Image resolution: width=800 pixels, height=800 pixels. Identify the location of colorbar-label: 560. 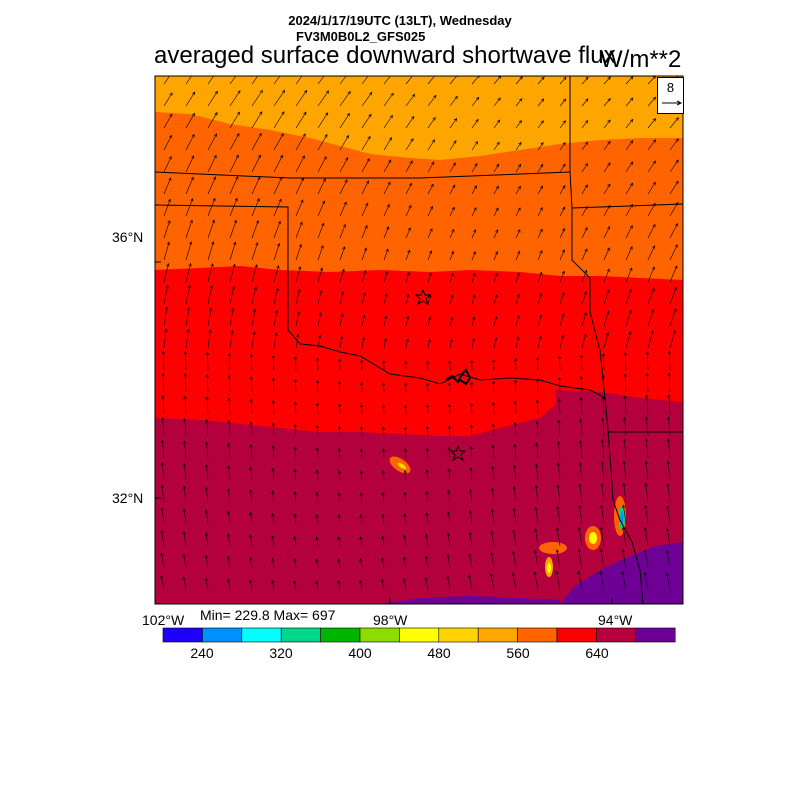
(518, 653).